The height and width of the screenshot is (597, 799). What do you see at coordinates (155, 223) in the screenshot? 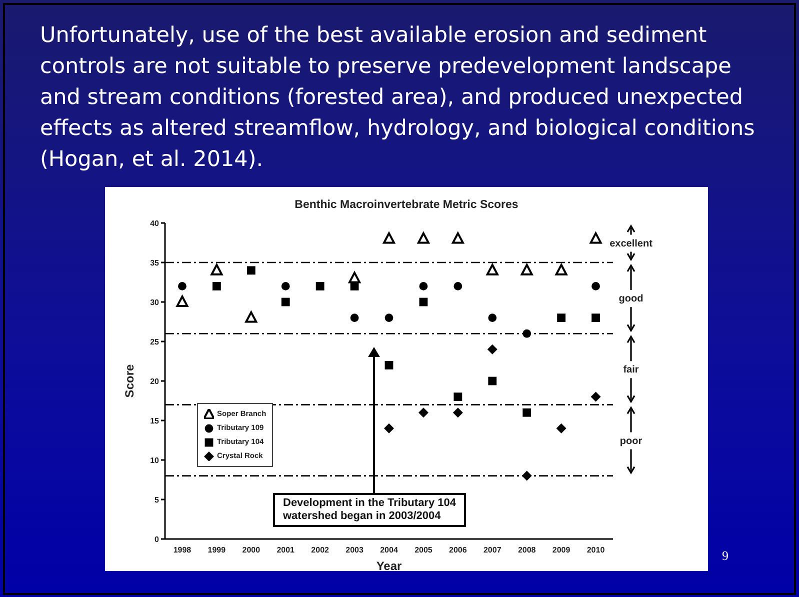
I see `y-tick-label: 40` at bounding box center [155, 223].